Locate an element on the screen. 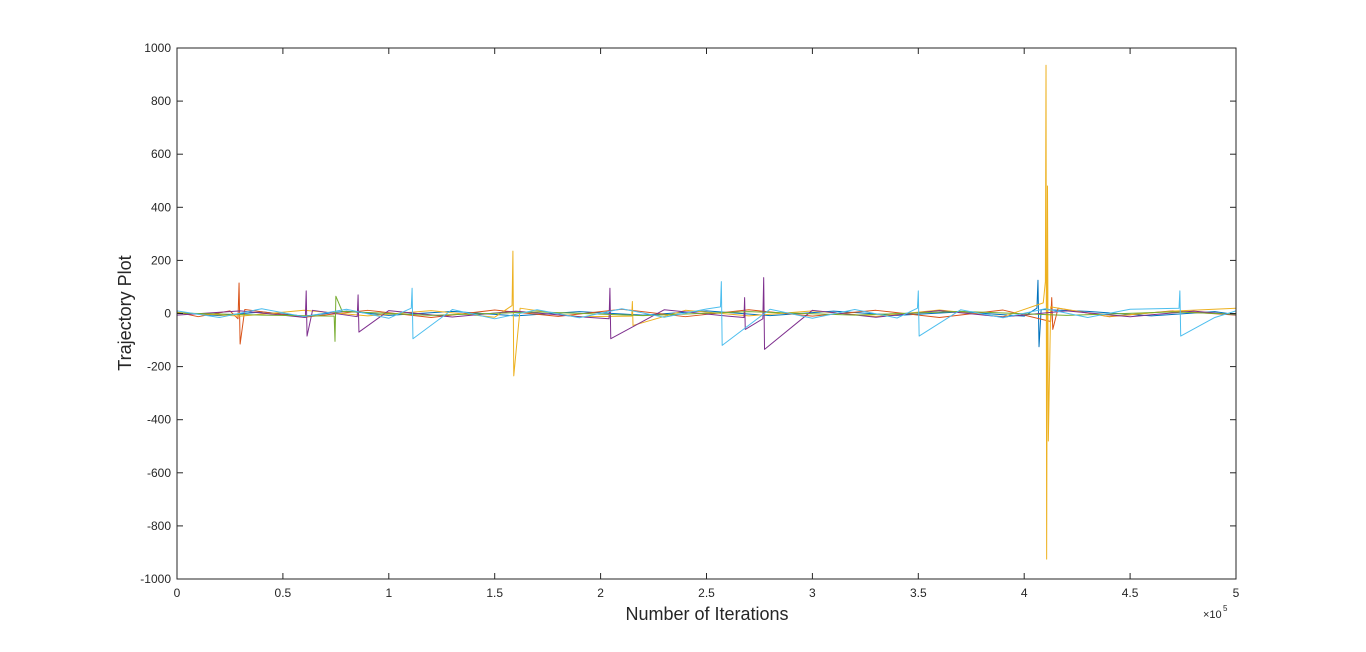 The width and height of the screenshot is (1366, 652). x-tick-label: 4 is located at coordinates (1024, 593).